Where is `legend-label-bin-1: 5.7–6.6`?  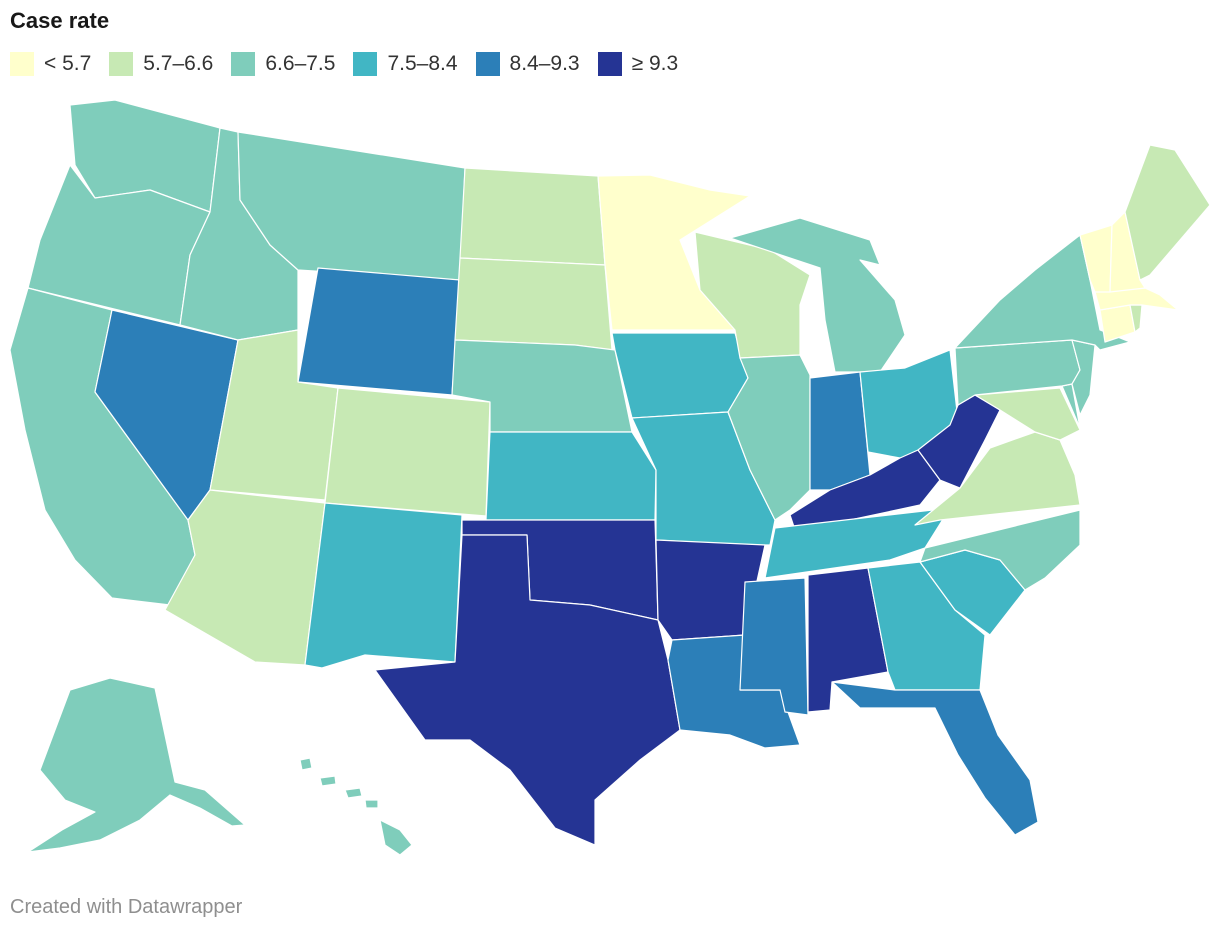
legend-label-bin-1: 5.7–6.6 is located at coordinates (178, 63).